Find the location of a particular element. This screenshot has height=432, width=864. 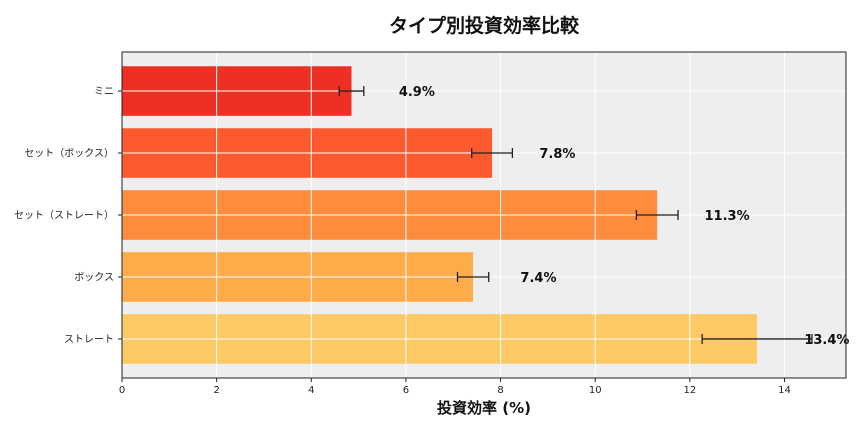

x-axis-label: 投資効率 (%) is located at coordinates (484, 408).